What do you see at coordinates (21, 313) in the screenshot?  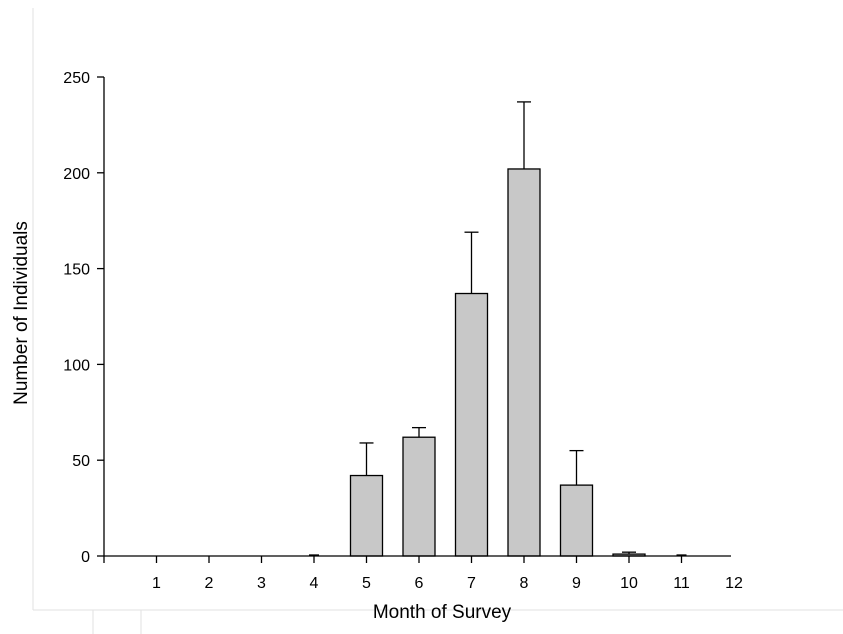 I see `y-axis-title: Number of Individuals` at bounding box center [21, 313].